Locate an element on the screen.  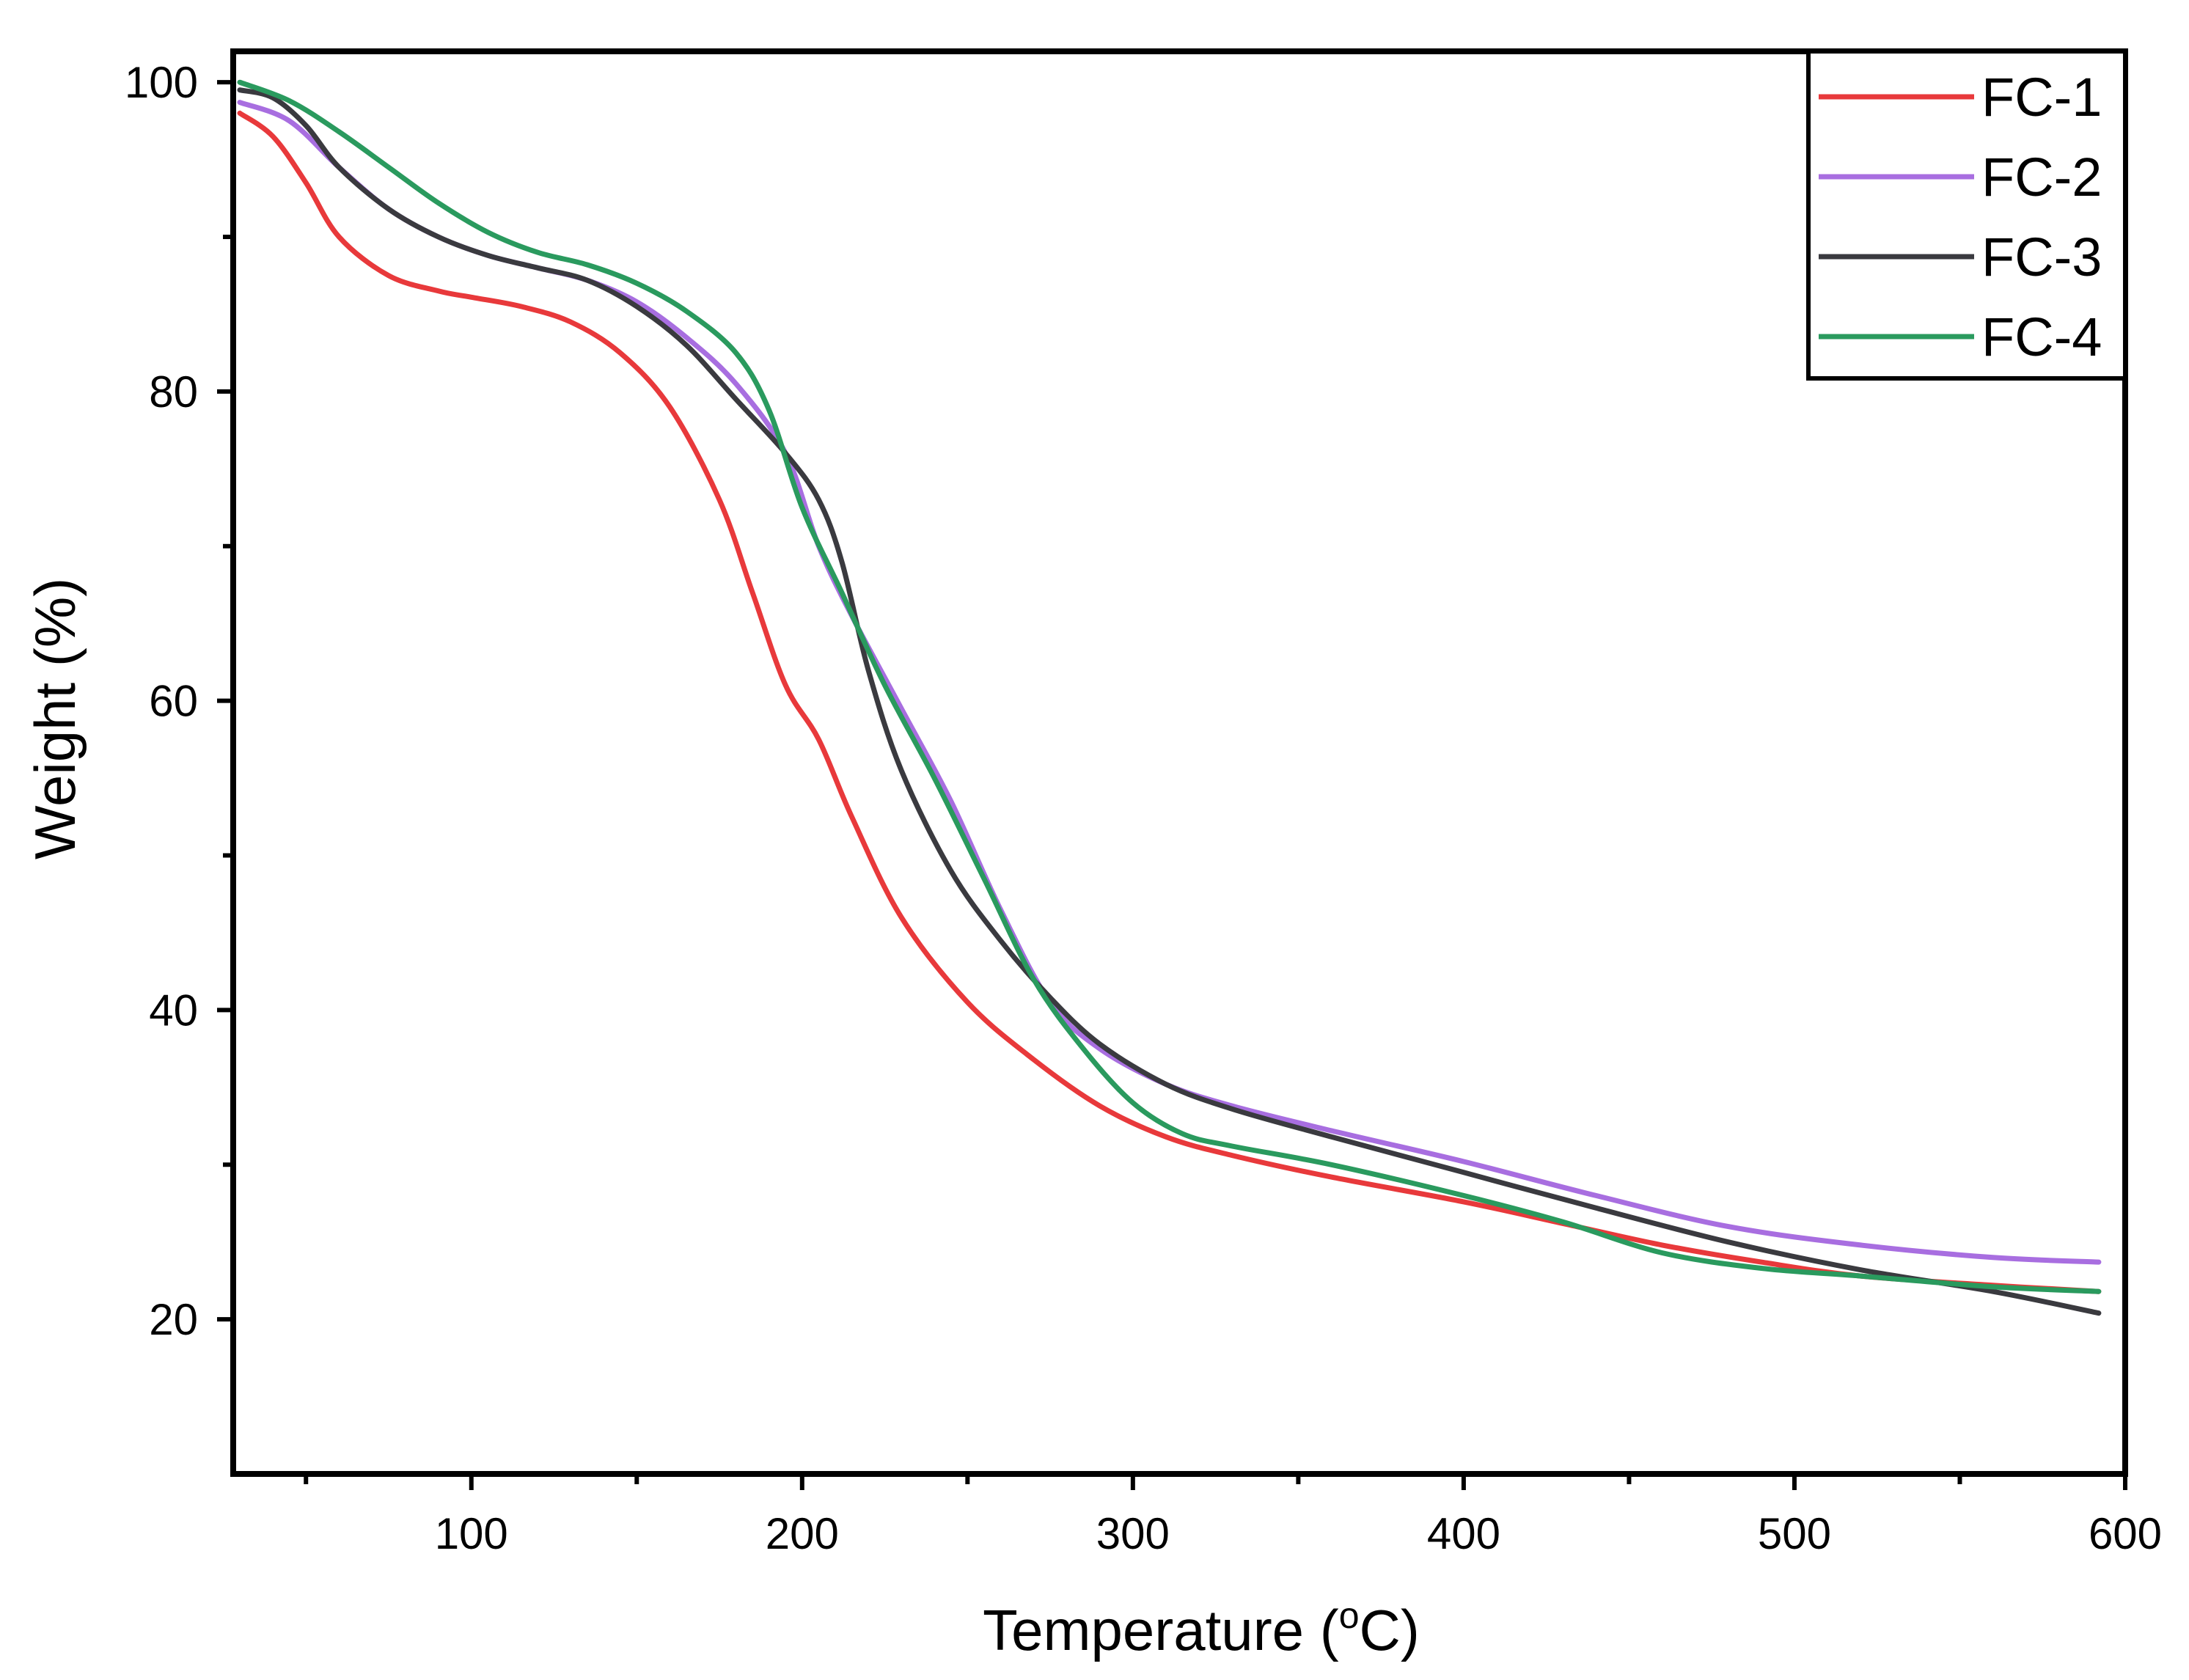
legend-box is located at coordinates (1966, 215).